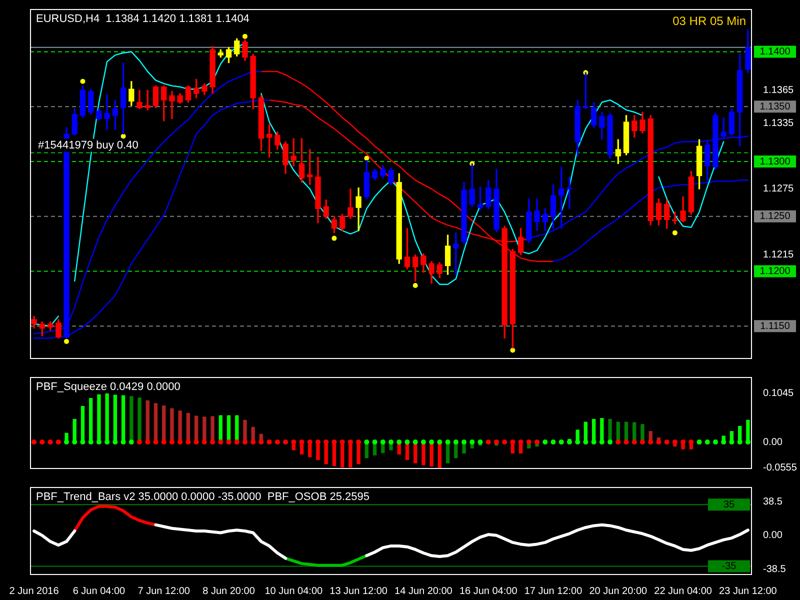 This screenshot has height=600, width=800. I want to click on annotation: 03 HR 05 Min, so click(709, 21).